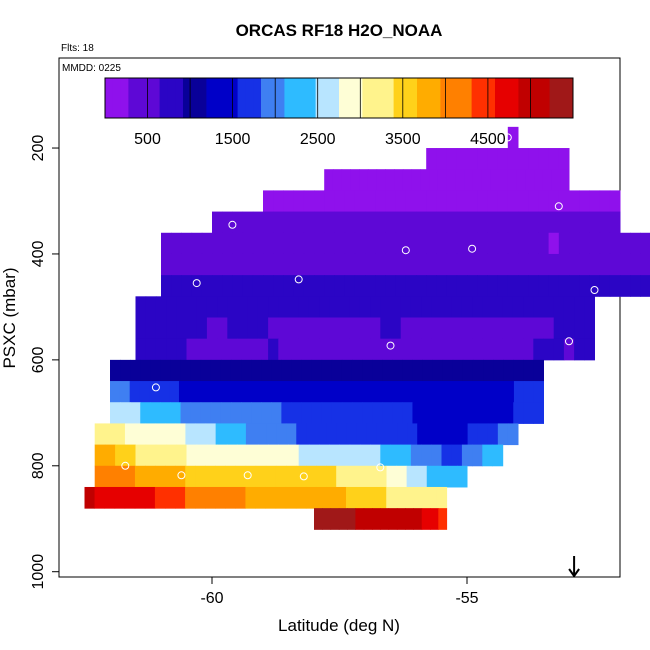  Describe the element at coordinates (466, 598) in the screenshot. I see `x-tick-label: -55` at that location.